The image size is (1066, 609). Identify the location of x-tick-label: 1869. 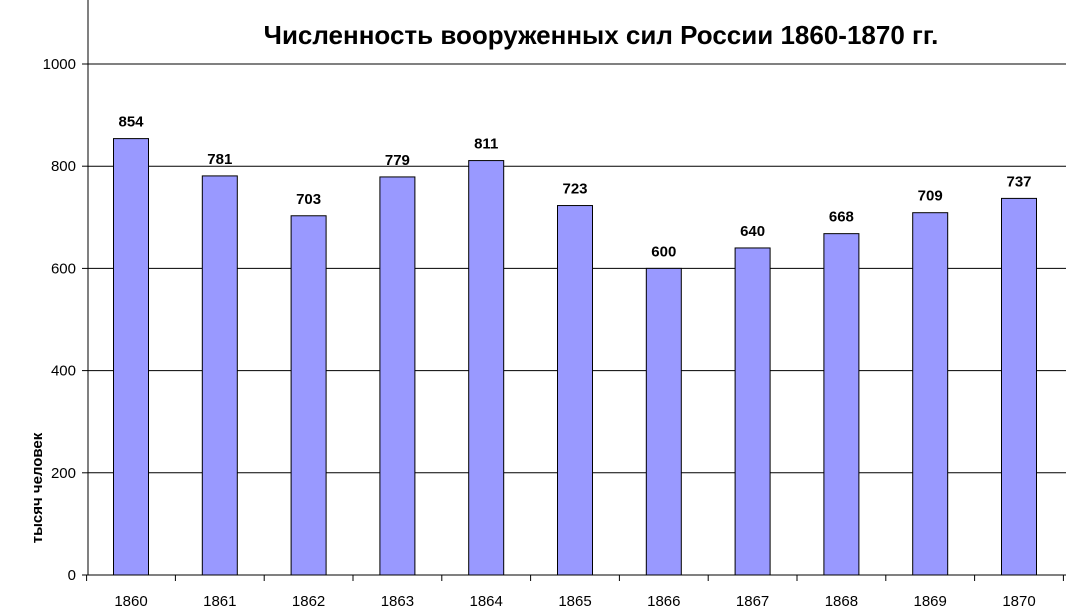
(930, 601).